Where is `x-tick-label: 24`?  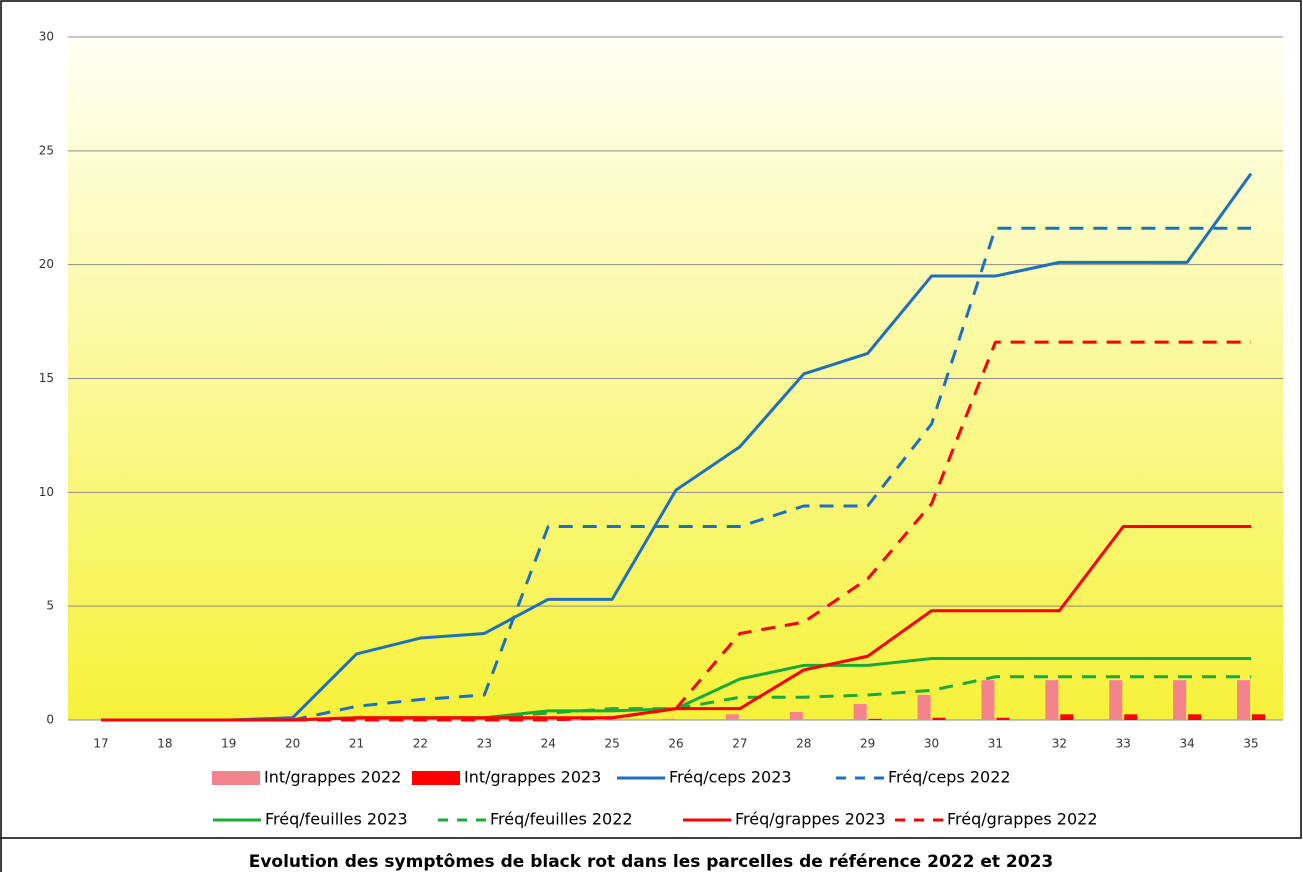 x-tick-label: 24 is located at coordinates (548, 744).